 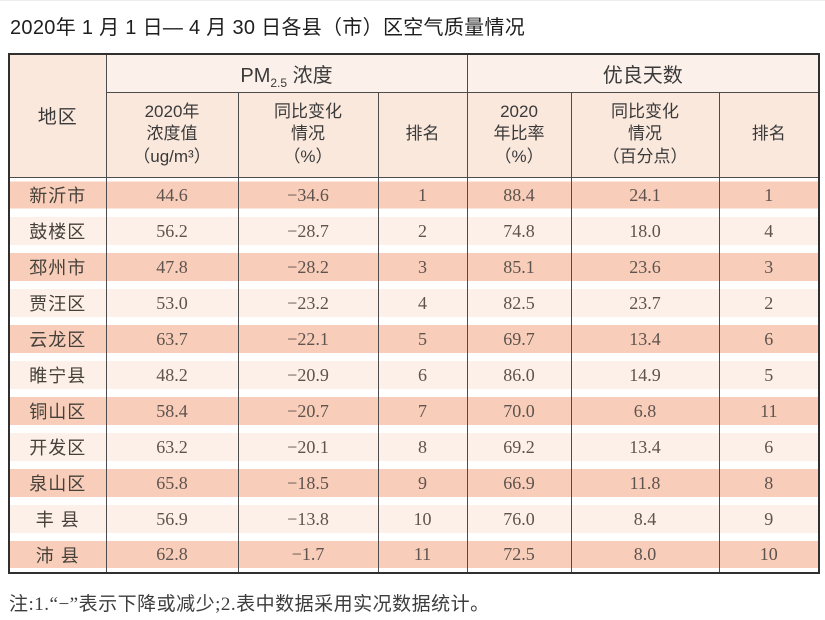 I want to click on cell-pm-rank: 7, so click(x=422, y=411).